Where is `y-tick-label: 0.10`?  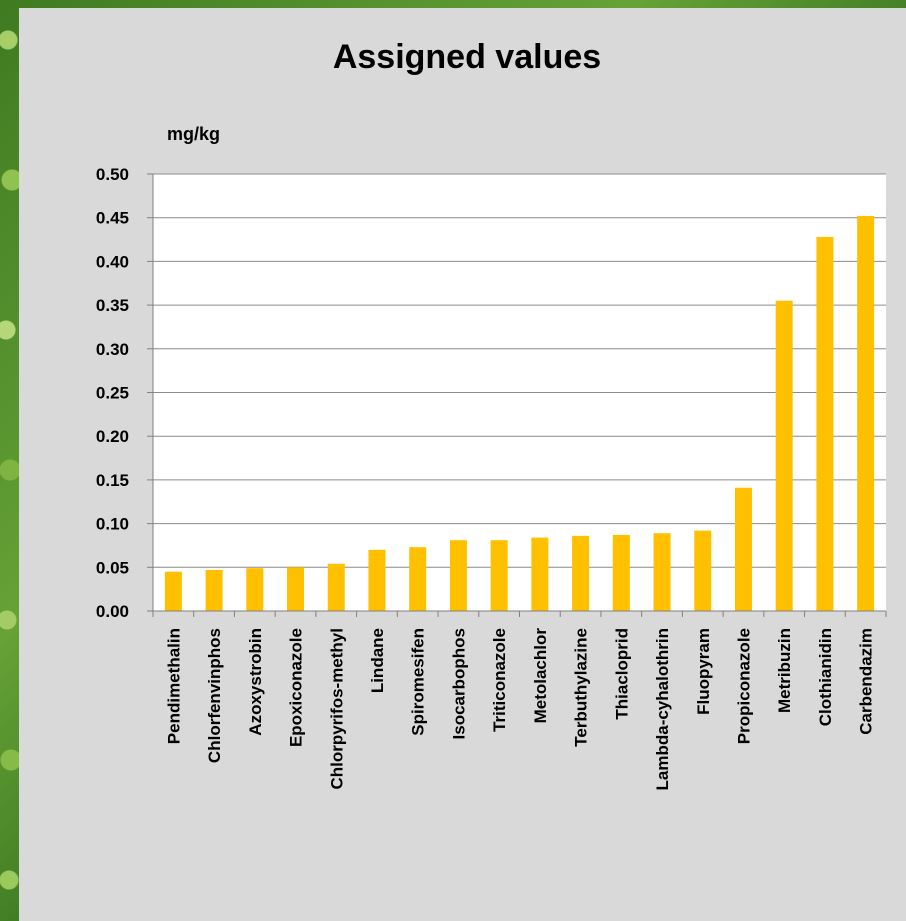 y-tick-label: 0.10 is located at coordinates (112, 524).